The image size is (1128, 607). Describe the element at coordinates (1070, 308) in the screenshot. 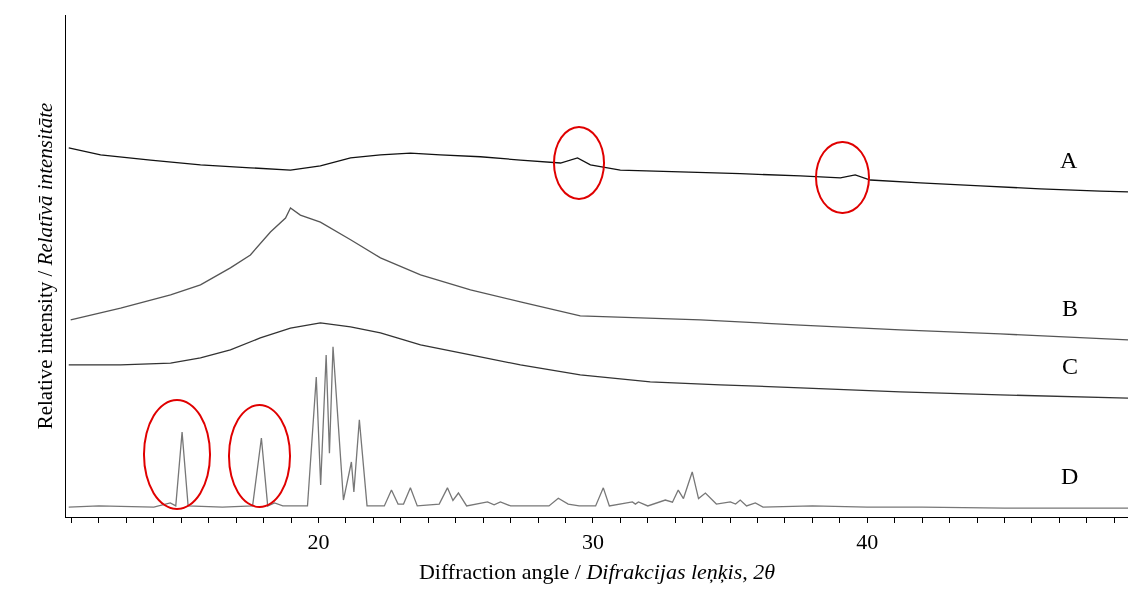

I see `series-label: B` at that location.